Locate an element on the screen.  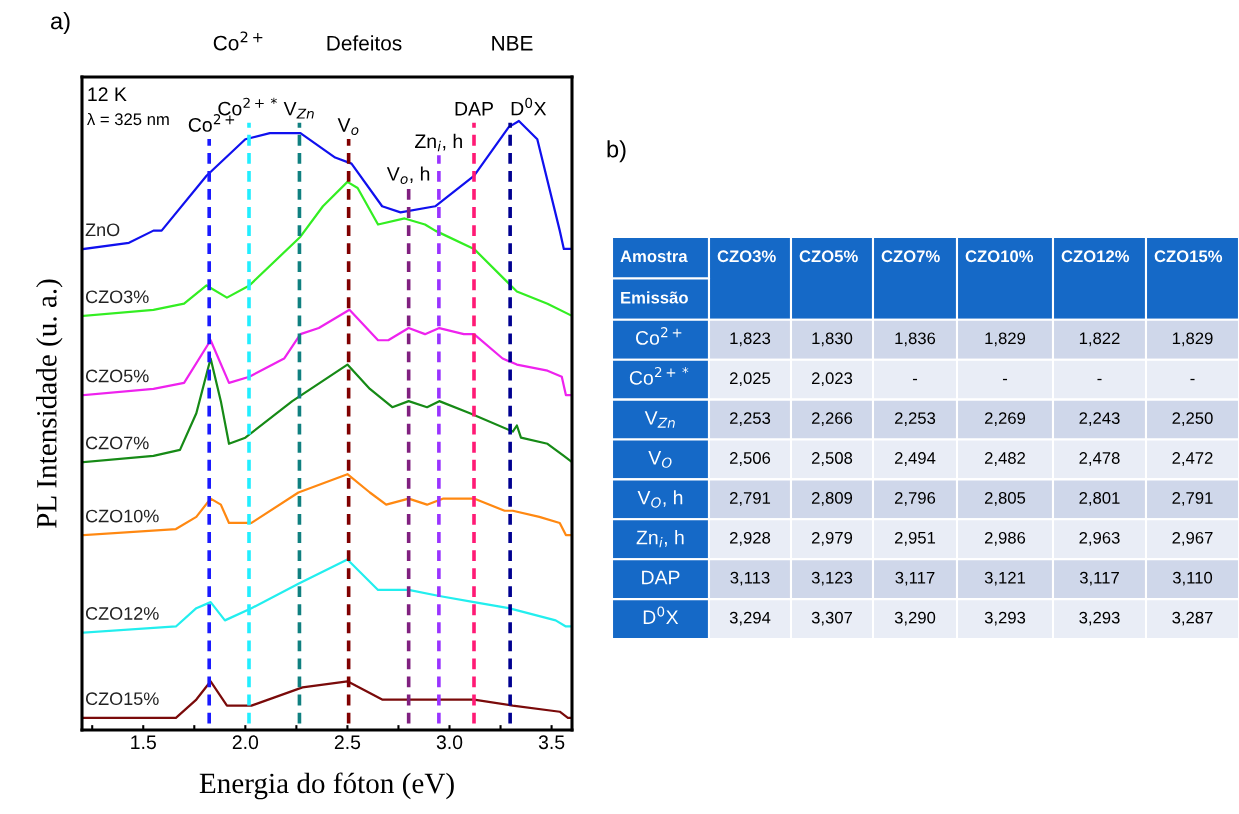
category-label: Co$^{2+}$ is located at coordinates (659, 336).